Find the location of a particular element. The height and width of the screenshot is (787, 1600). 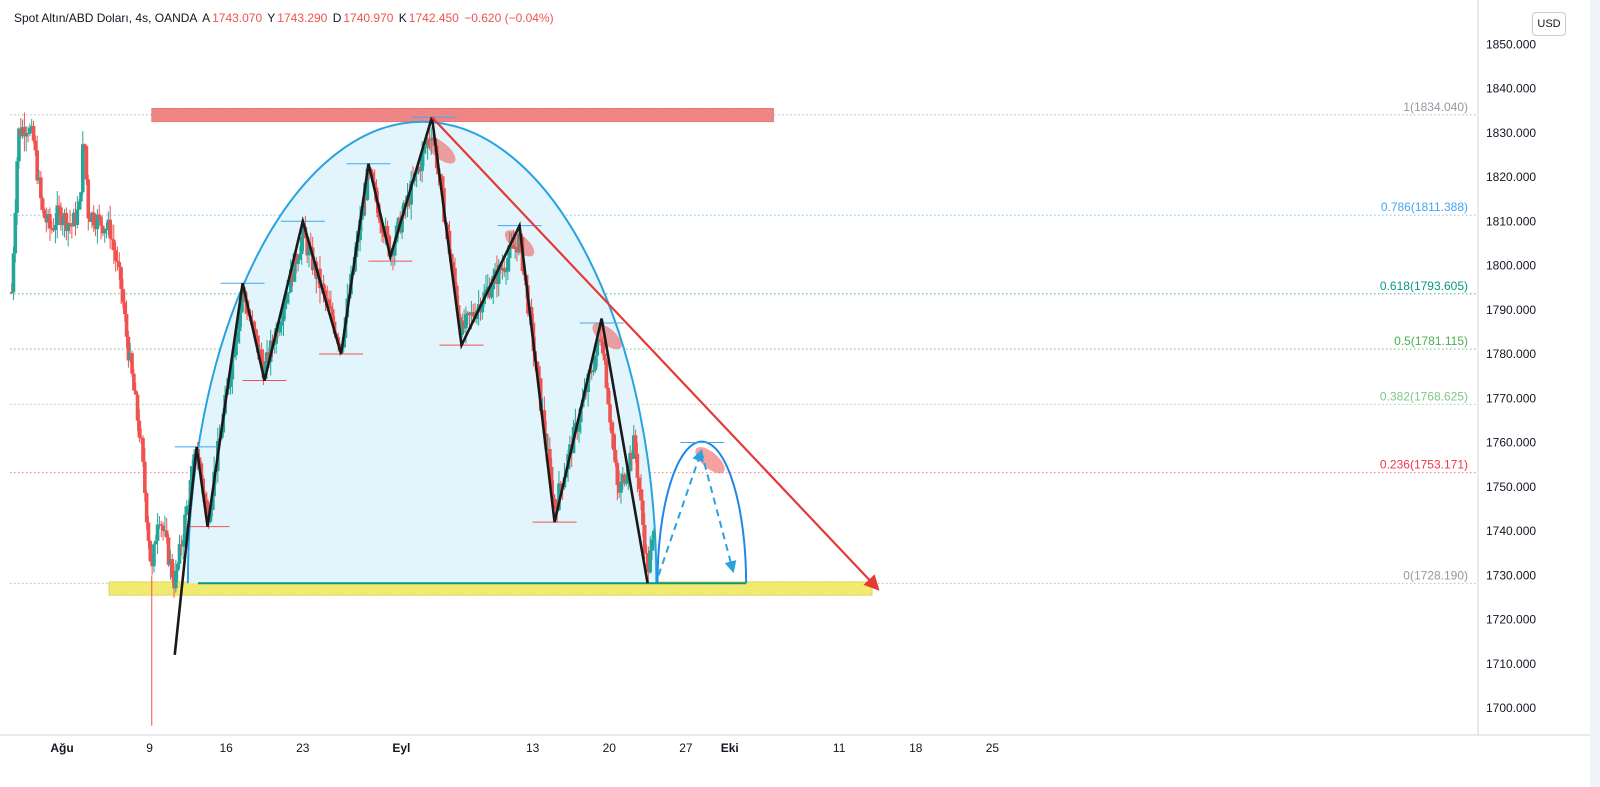

projection-up is located at coordinates (680, 512).